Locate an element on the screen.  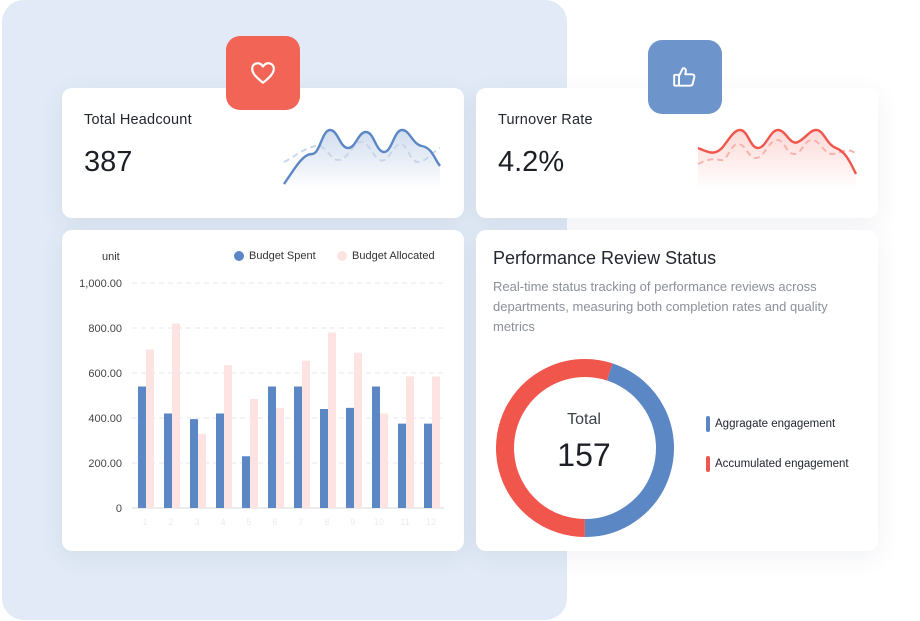
x-tick-label: 5 is located at coordinates (248, 522).